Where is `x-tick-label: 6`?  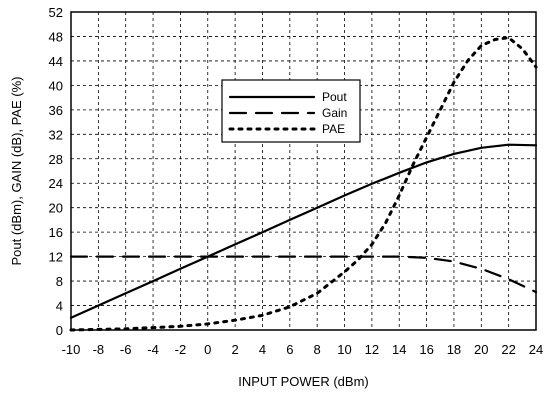 x-tick-label: 6 is located at coordinates (289, 349).